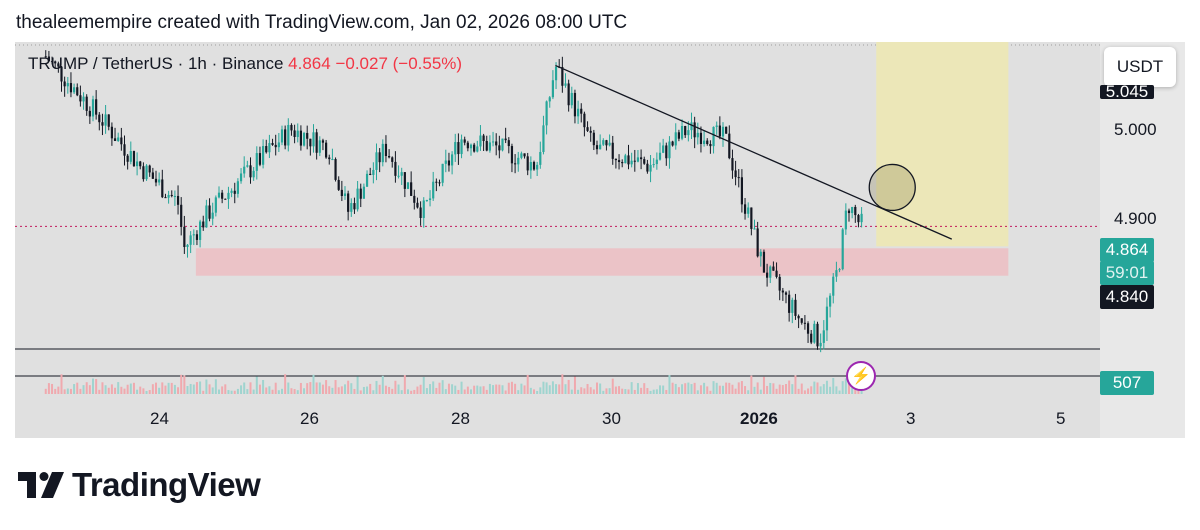 Image resolution: width=1200 pixels, height=530 pixels. What do you see at coordinates (166, 484) in the screenshot?
I see `brand-name: TradingView` at bounding box center [166, 484].